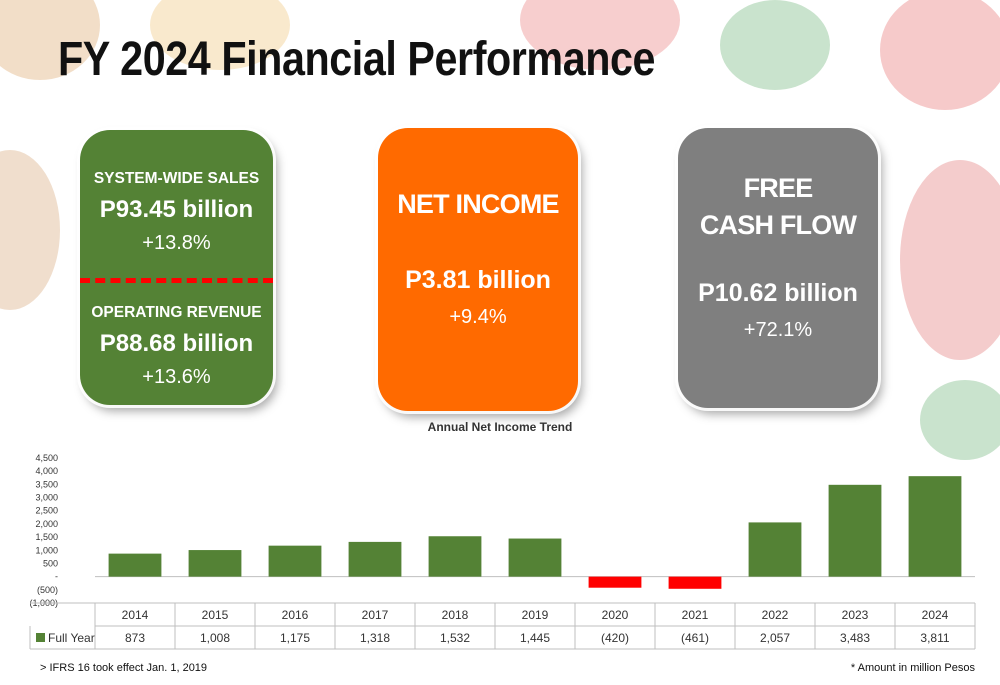 This screenshot has height=685, width=1000. Describe the element at coordinates (535, 557) in the screenshot. I see `bar-2019` at that location.